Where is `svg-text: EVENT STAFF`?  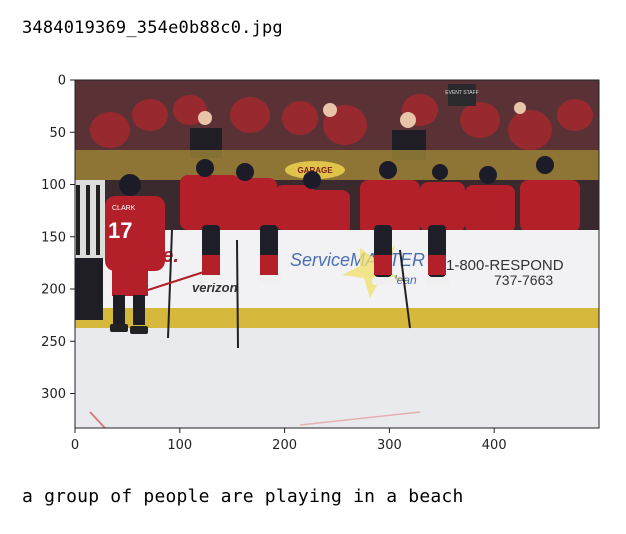 svg-text: EVENT STAFF is located at coordinates (461, 93).